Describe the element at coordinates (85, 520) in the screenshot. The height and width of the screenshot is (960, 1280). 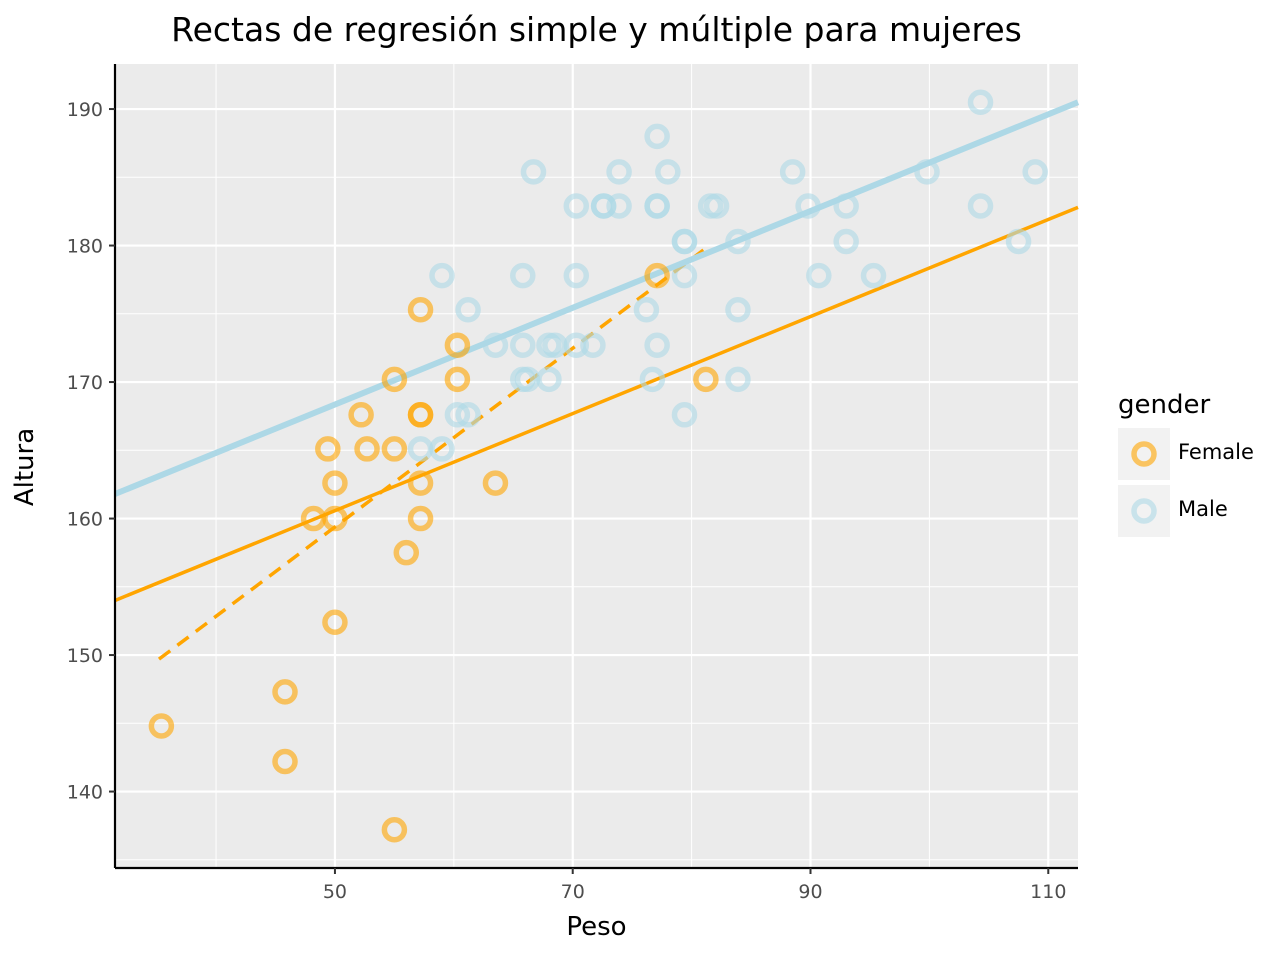
I see `y-tick-label-160: 160` at that location.